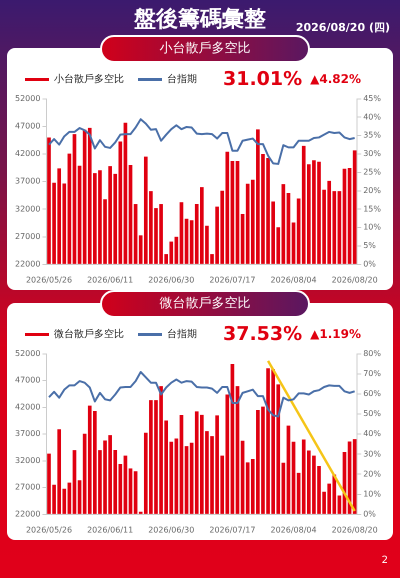 This screenshot has width=400, height=578. I want to click on legend-label: 微台散戶多空比, so click(89, 334).